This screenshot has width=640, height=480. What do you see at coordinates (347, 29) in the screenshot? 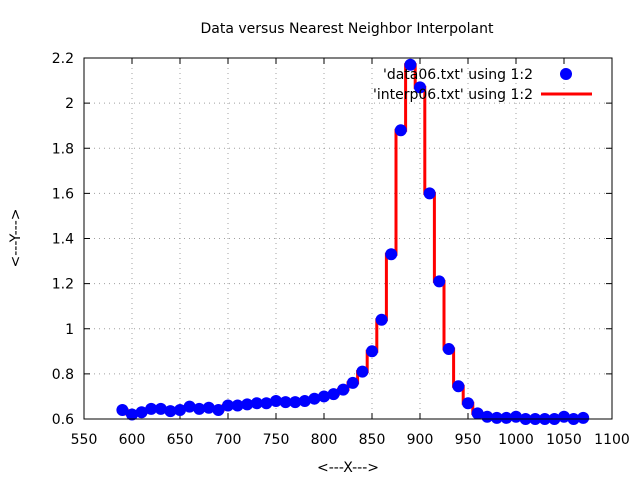
I see `chart-title: Data versus Nearest Neighbor Interpolant` at bounding box center [347, 29].